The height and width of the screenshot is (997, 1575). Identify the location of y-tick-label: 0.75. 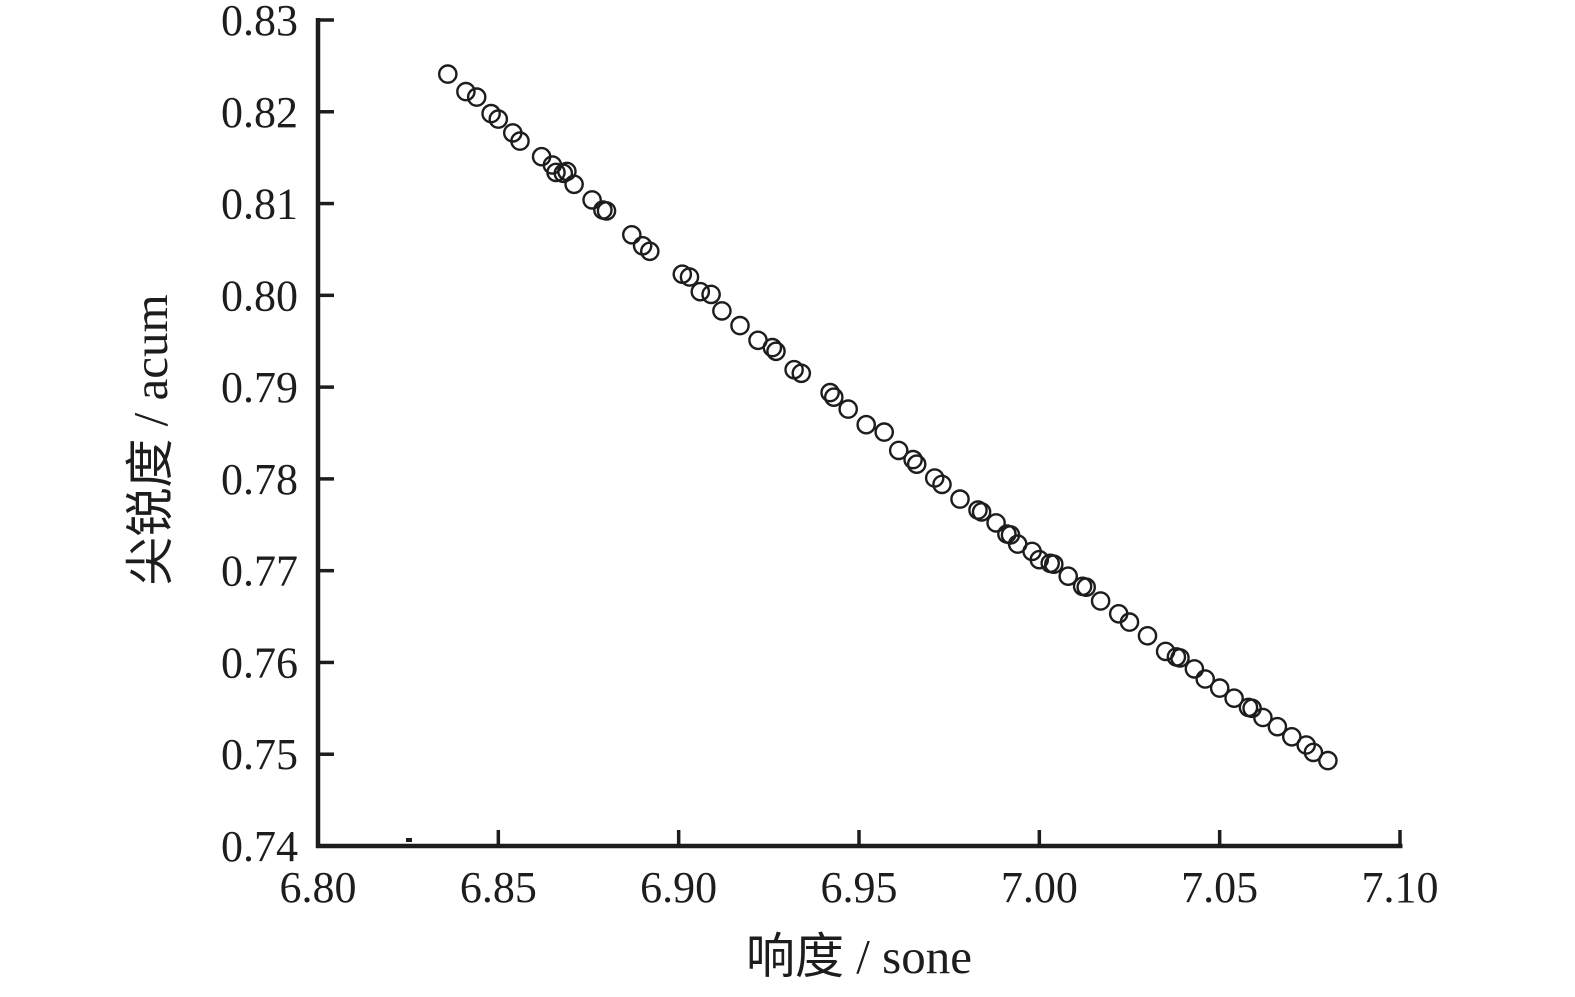
(259, 754).